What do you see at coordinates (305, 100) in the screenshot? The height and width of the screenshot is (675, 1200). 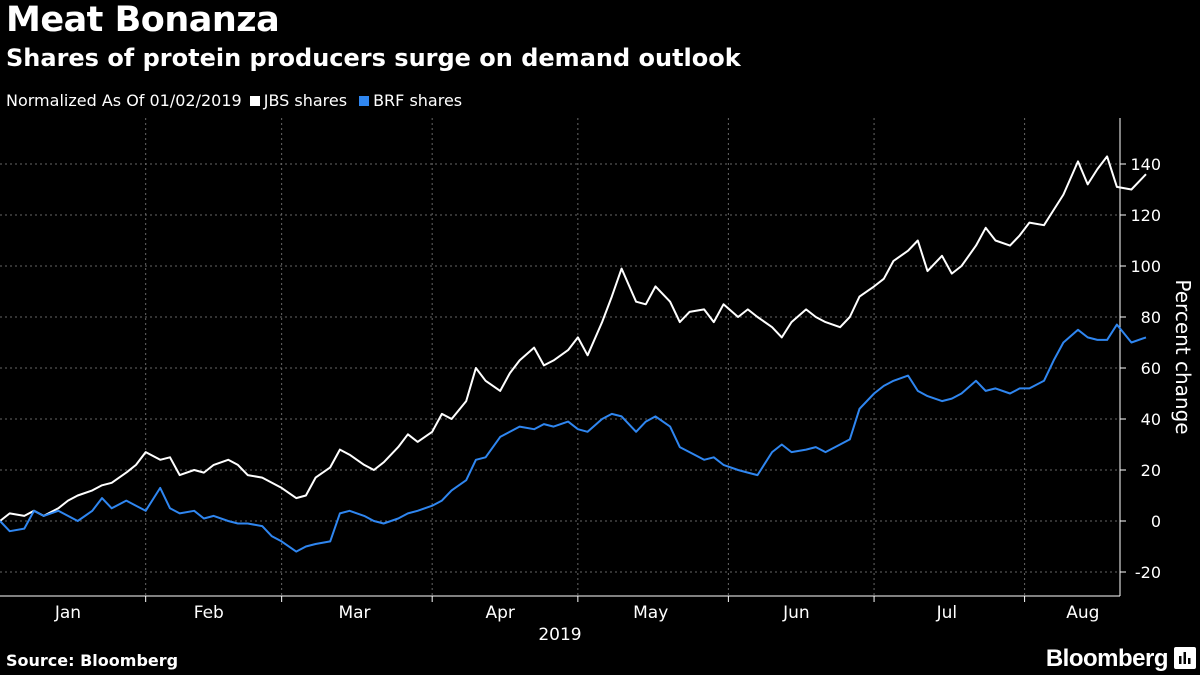 I see `legend-label-jbs: JBS shares` at bounding box center [305, 100].